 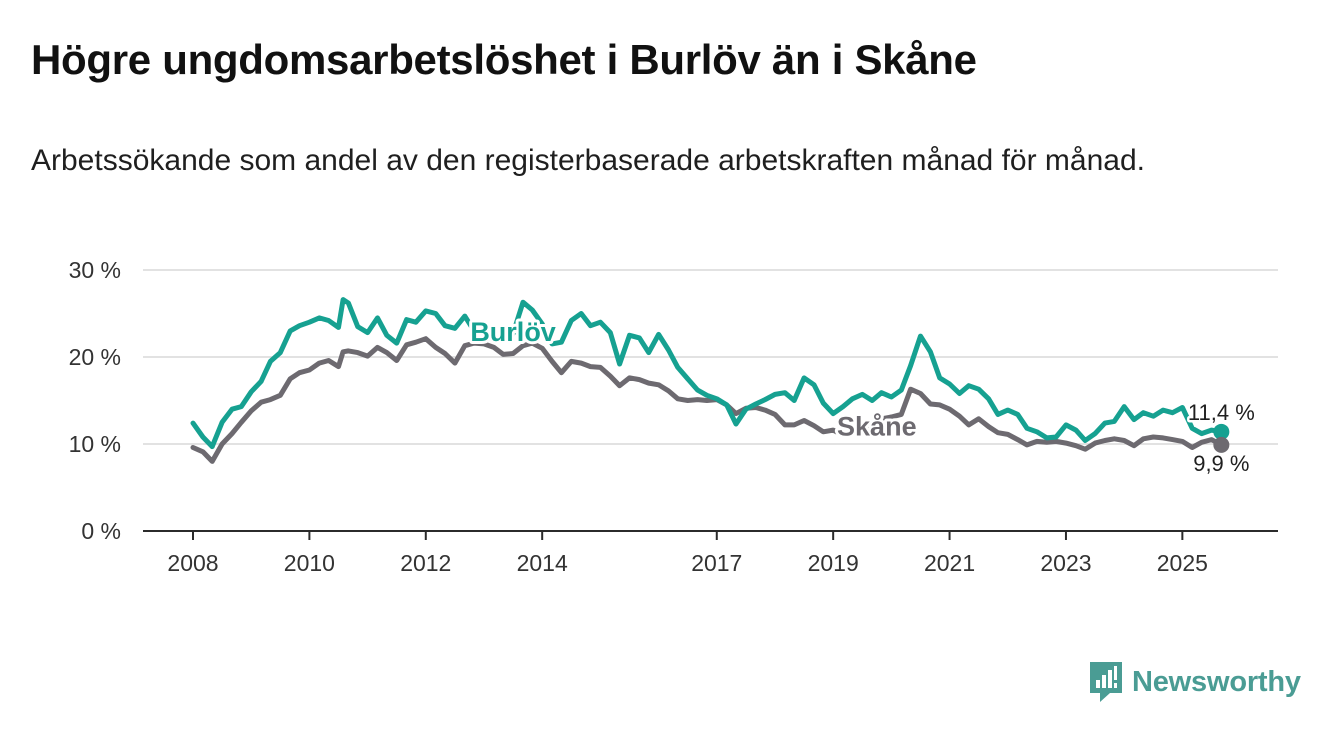 What do you see at coordinates (716, 563) in the screenshot?
I see `x-tick-label: 2017` at bounding box center [716, 563].